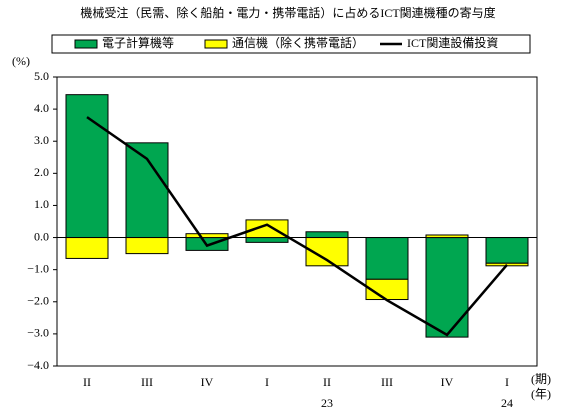 The height and width of the screenshot is (414, 577). Describe the element at coordinates (298, 42) in the screenshot. I see `legend-label: 通信機（除く携帯電話）` at that location.